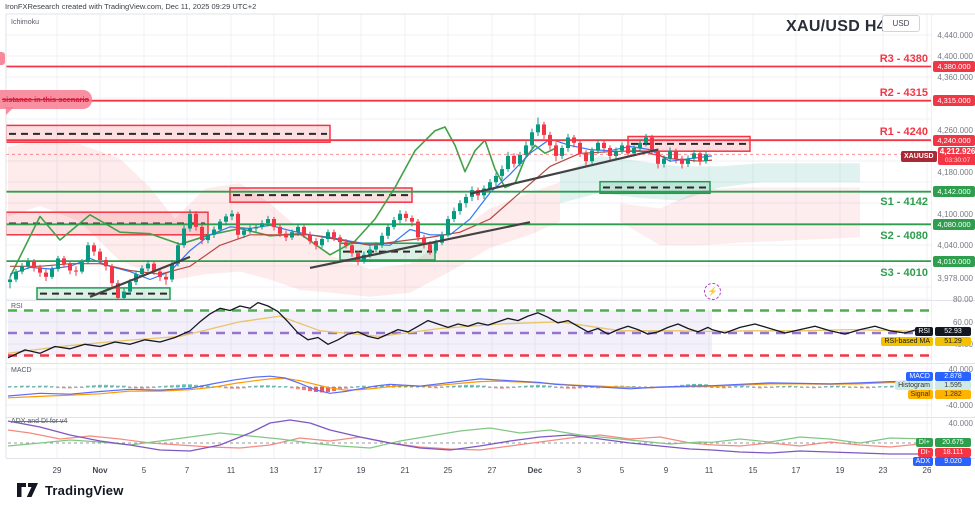  Describe the element at coordinates (953, 442) in the screenshot. I see `indicator-badge-value: 20.675` at that location.